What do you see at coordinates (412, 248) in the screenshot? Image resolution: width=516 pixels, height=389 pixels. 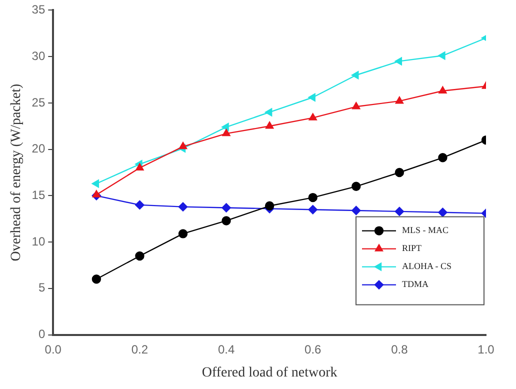 I see `legend-label: RIPT` at bounding box center [412, 248].